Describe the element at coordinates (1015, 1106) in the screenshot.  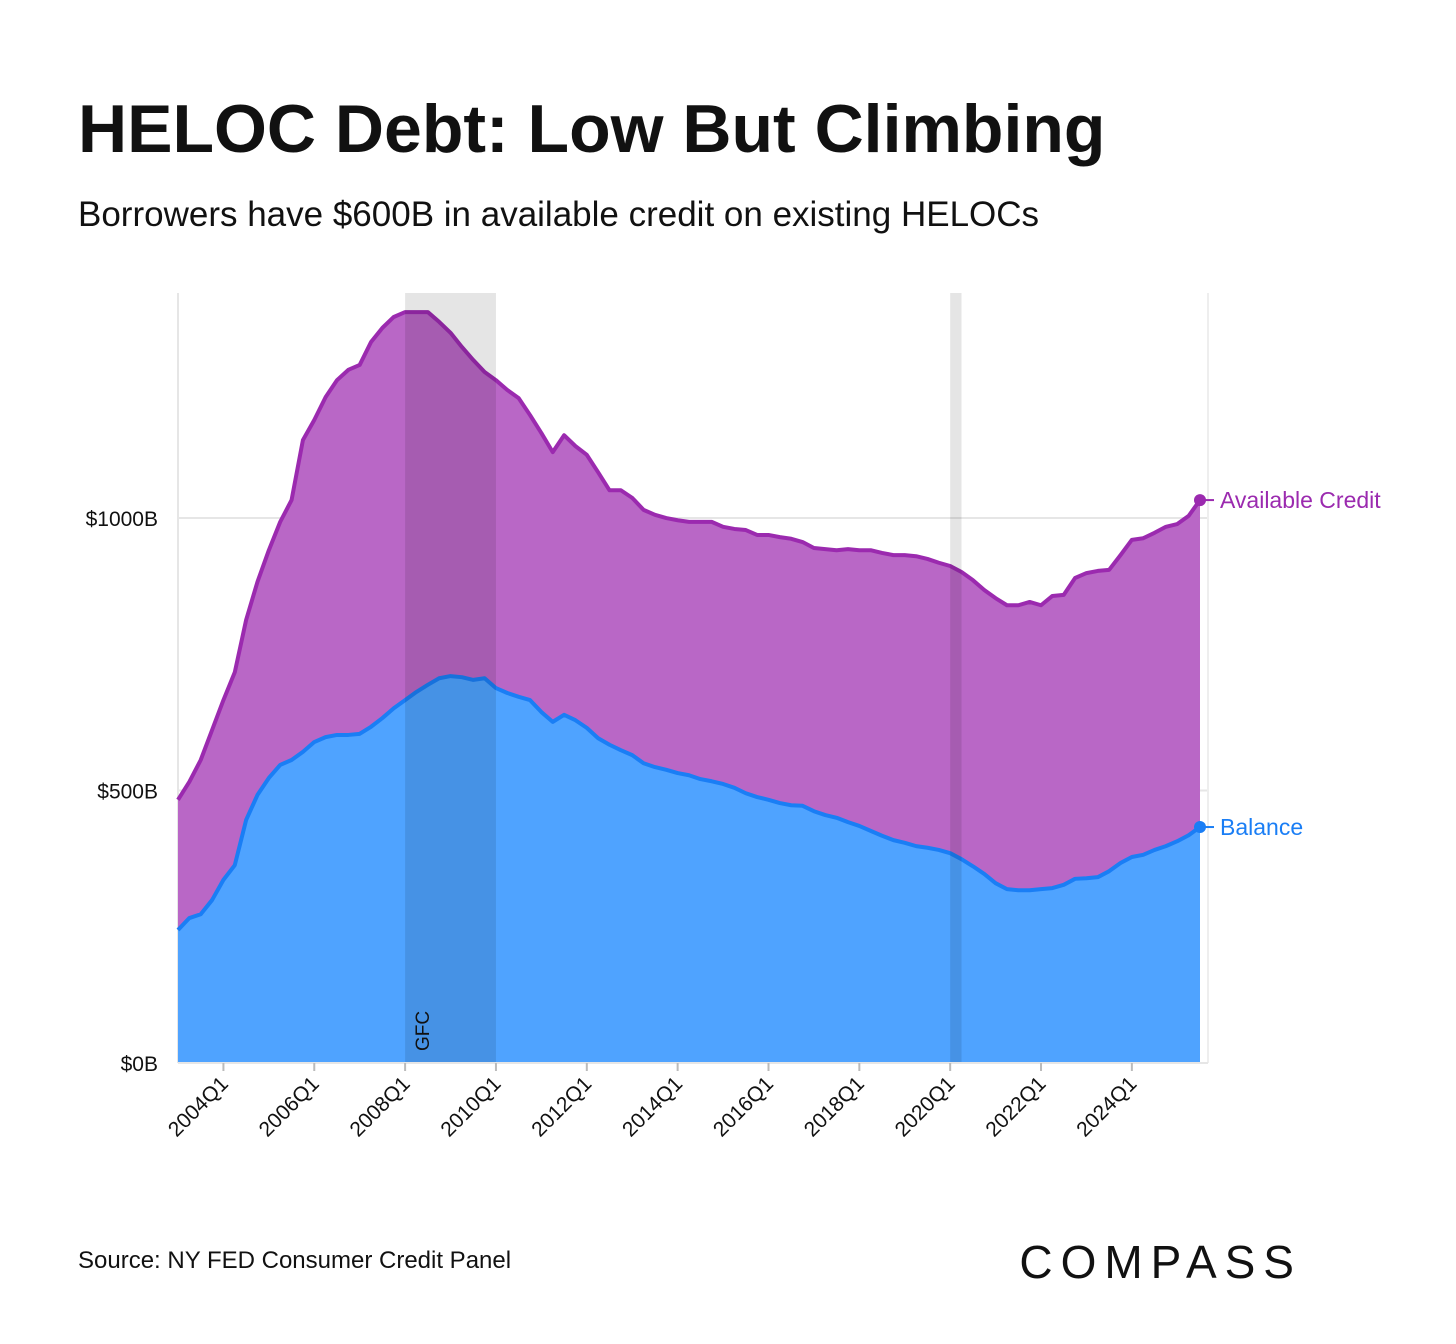
I see `x-tick-label: 2022Q1` at that location.